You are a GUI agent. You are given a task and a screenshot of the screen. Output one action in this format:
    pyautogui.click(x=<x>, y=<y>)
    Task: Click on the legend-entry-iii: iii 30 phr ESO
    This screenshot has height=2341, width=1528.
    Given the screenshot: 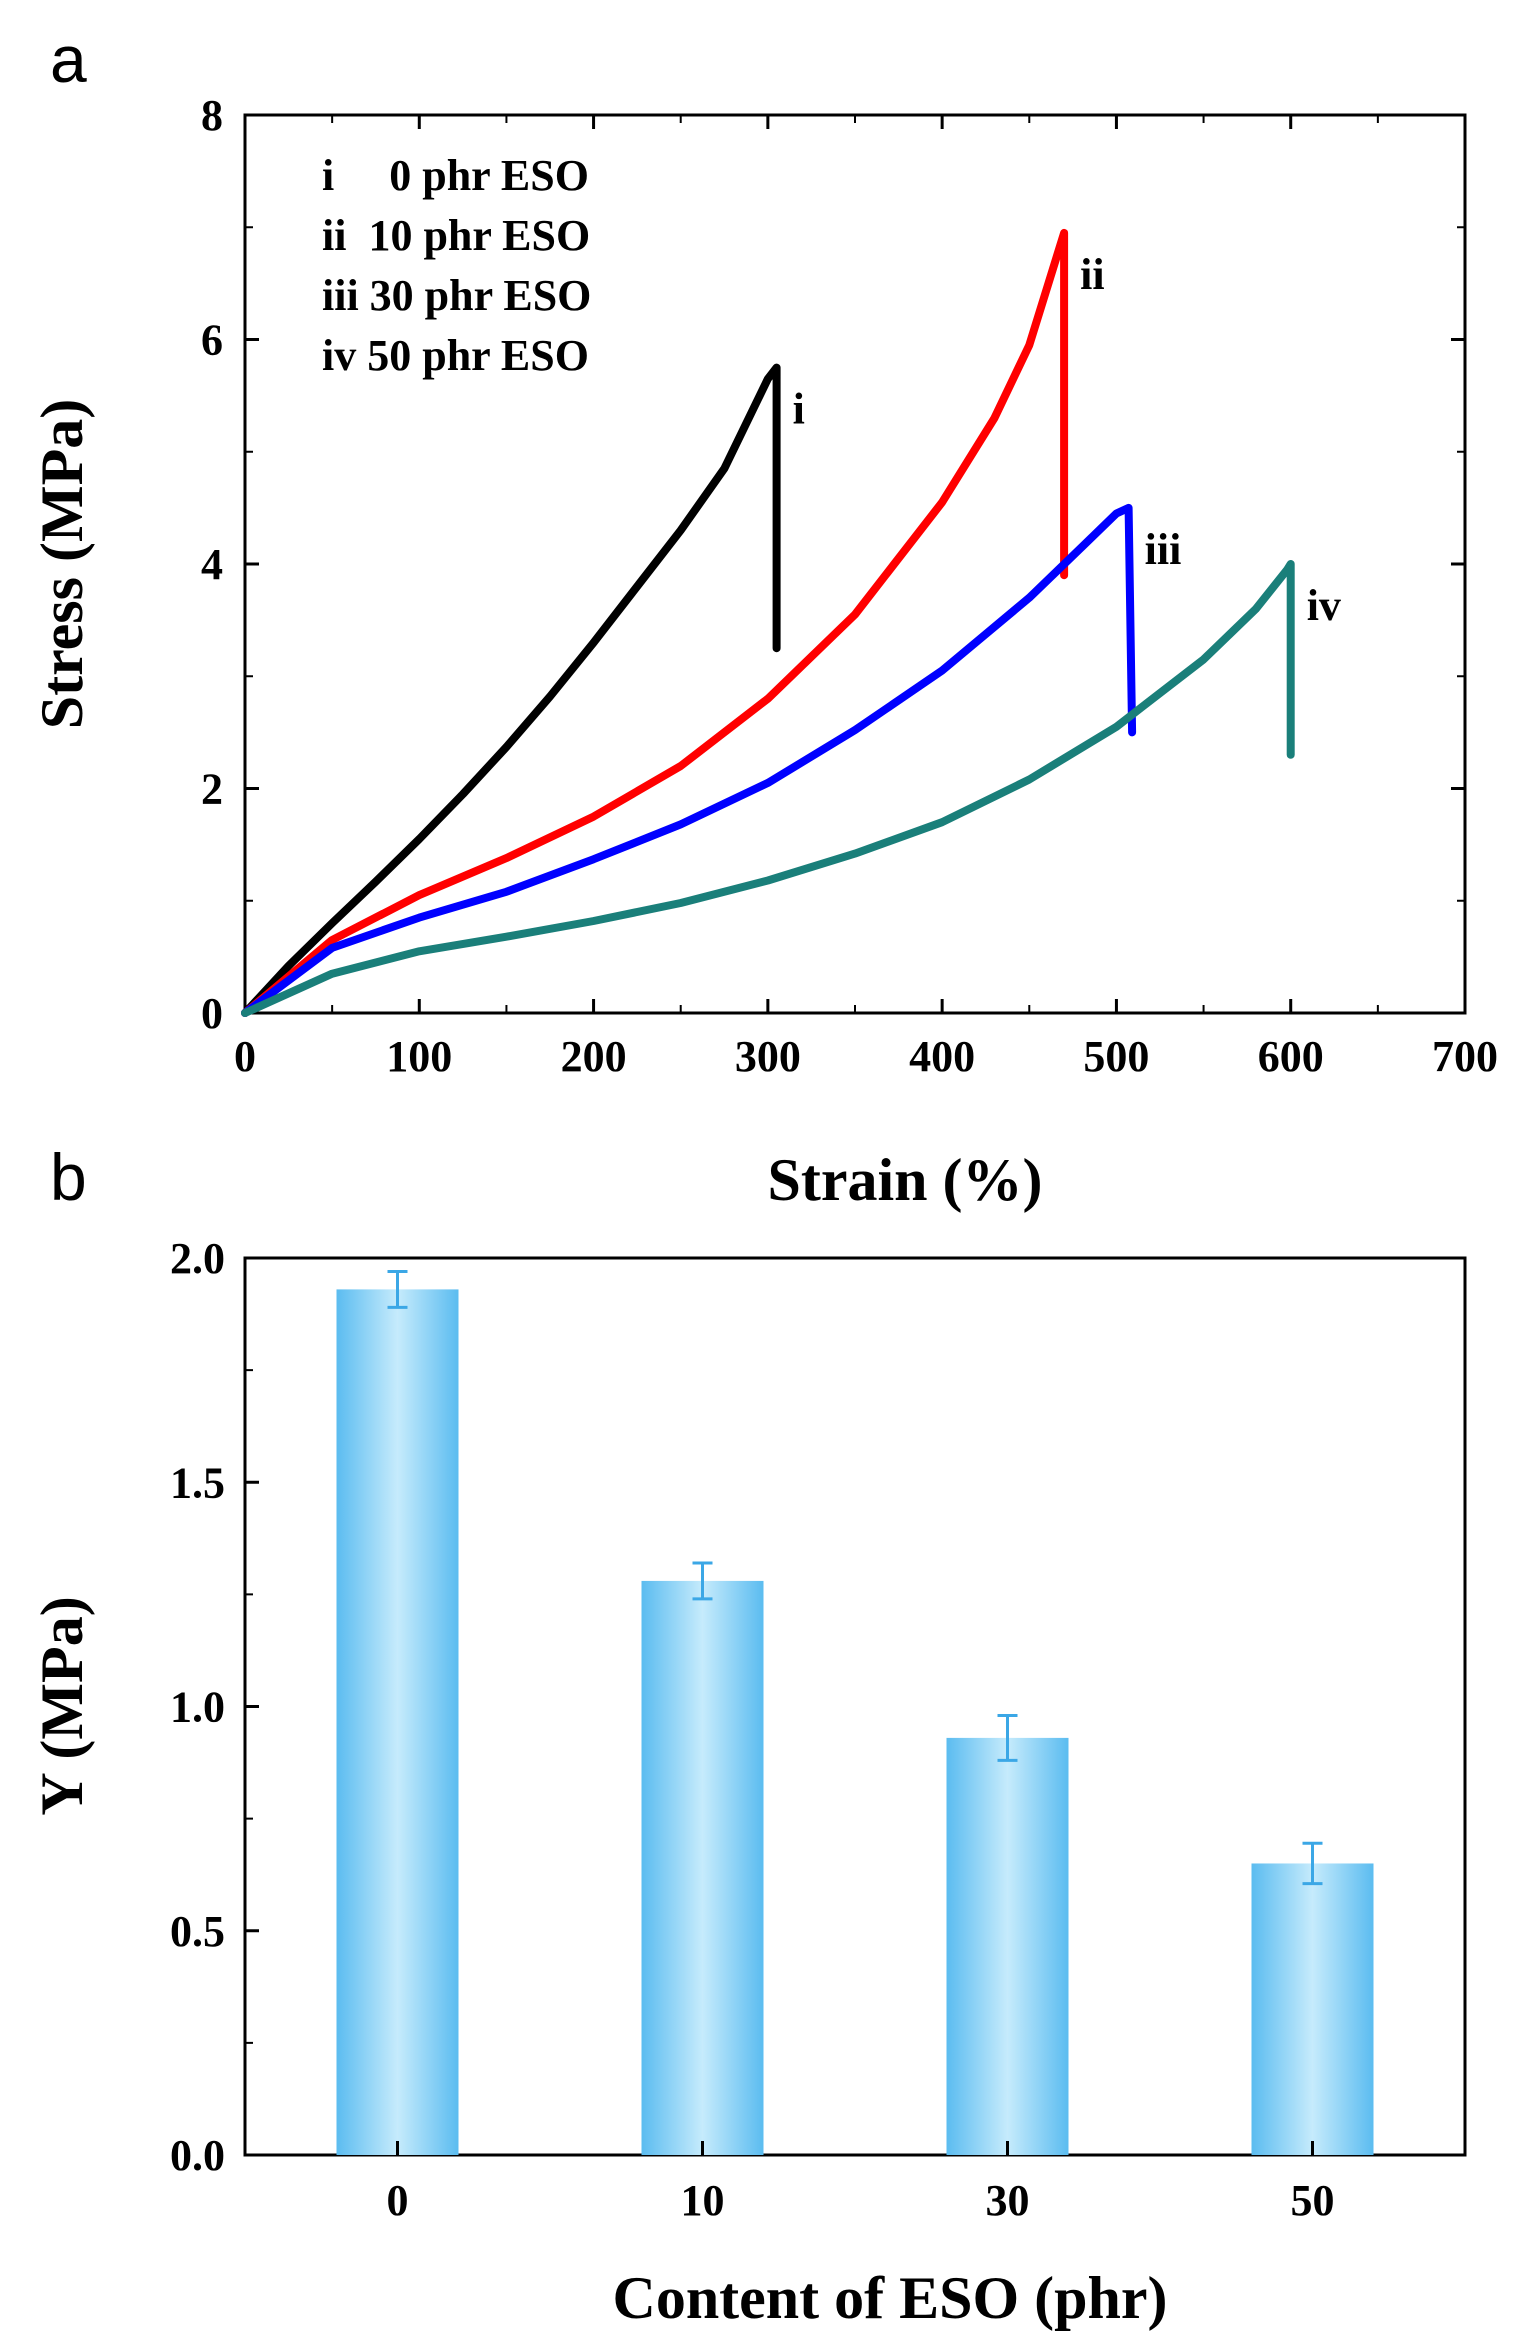 What is the action you would take?
    pyautogui.click(x=456, y=295)
    